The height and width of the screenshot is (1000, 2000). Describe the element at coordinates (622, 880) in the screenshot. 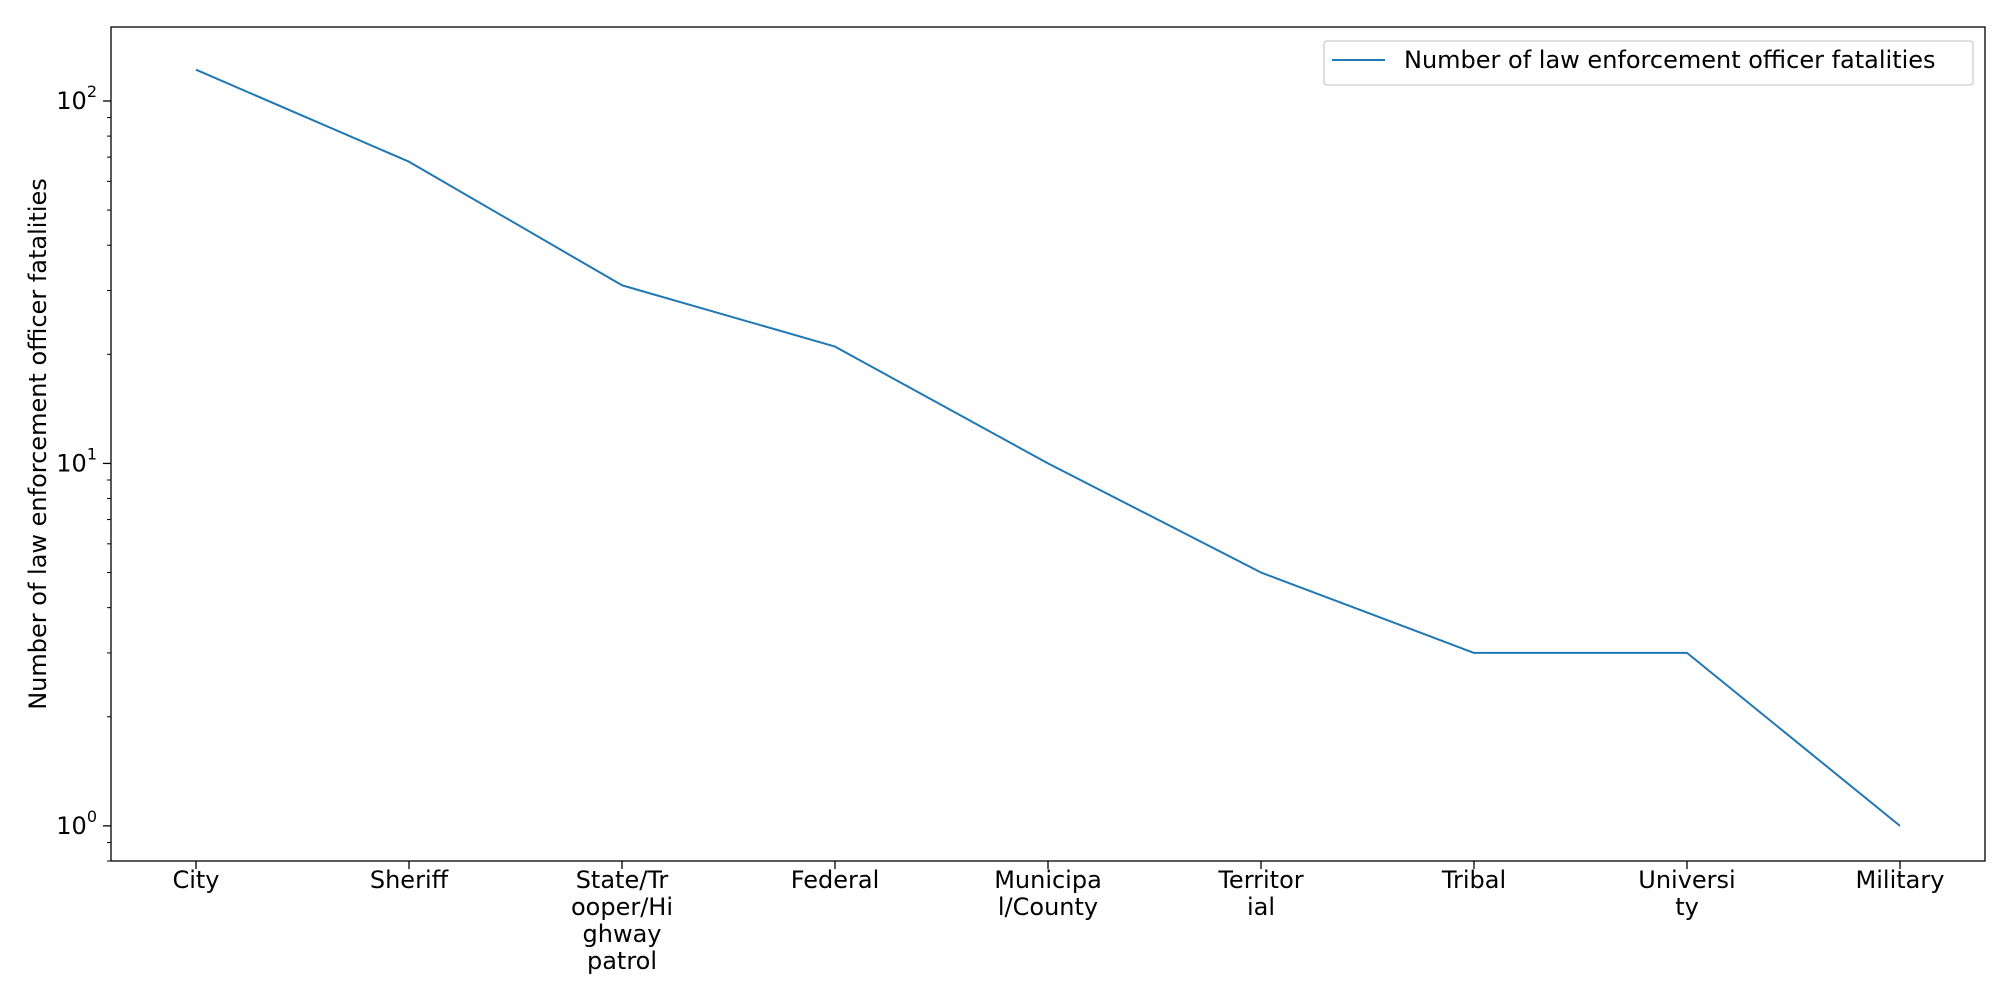

I see `x-tick-label-line: State/Tr` at that location.